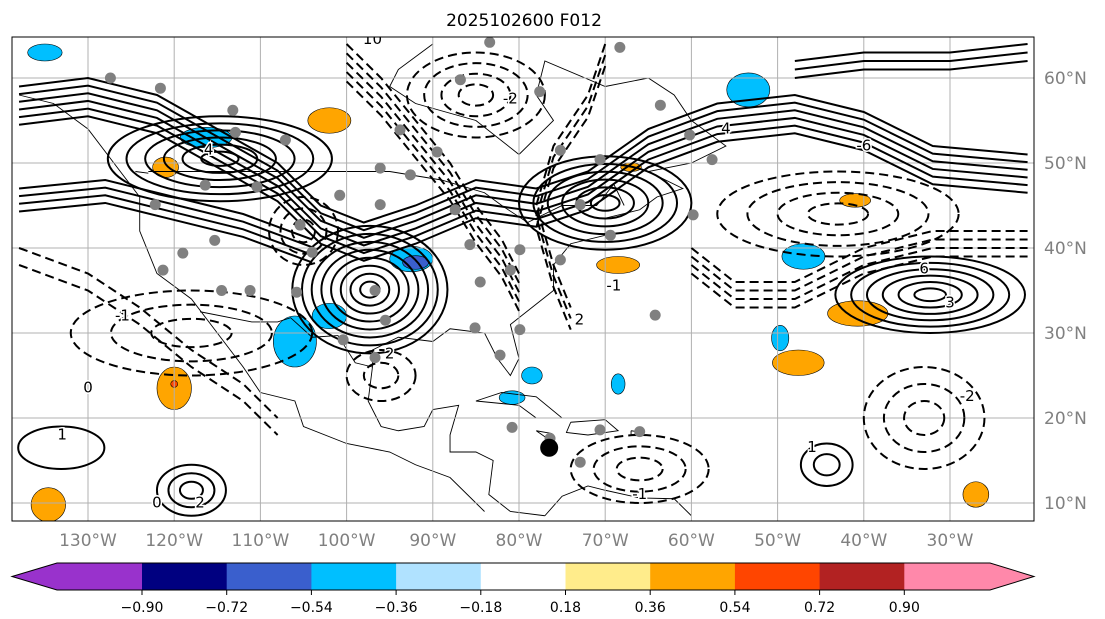  Describe the element at coordinates (396, 607) in the screenshot. I see `colorbar-tick-label: −0.36` at that location.